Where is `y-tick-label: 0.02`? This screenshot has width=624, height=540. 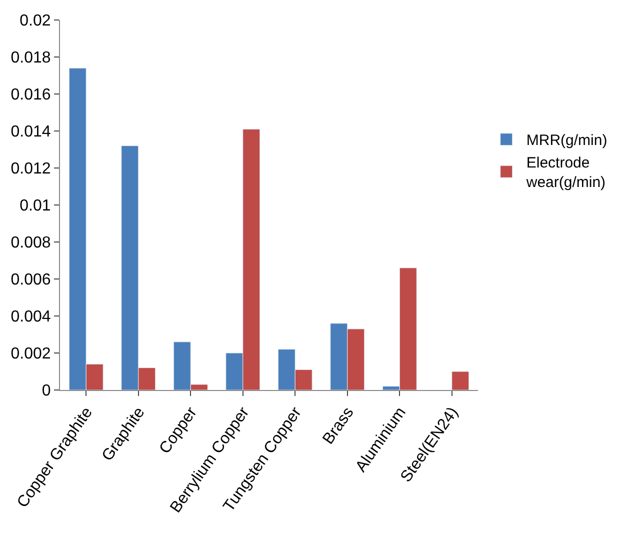 y-tick-label: 0.02 is located at coordinates (35, 21).